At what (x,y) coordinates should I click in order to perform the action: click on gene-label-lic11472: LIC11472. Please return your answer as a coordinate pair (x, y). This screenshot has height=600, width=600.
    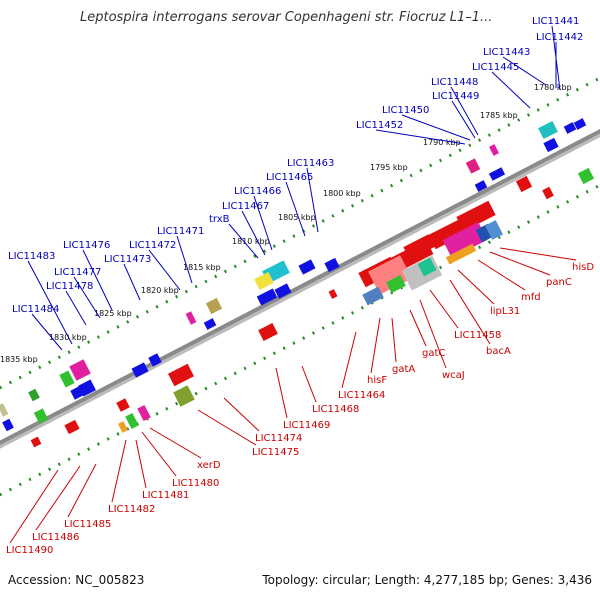
    Looking at the image, I should click on (152, 245).